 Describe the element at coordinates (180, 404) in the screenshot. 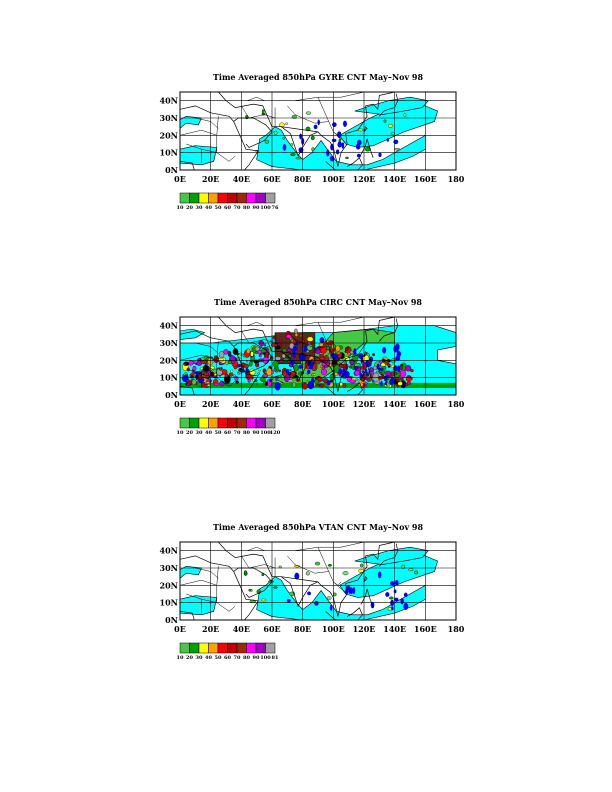

I see `x-tick-label: 0E` at that location.